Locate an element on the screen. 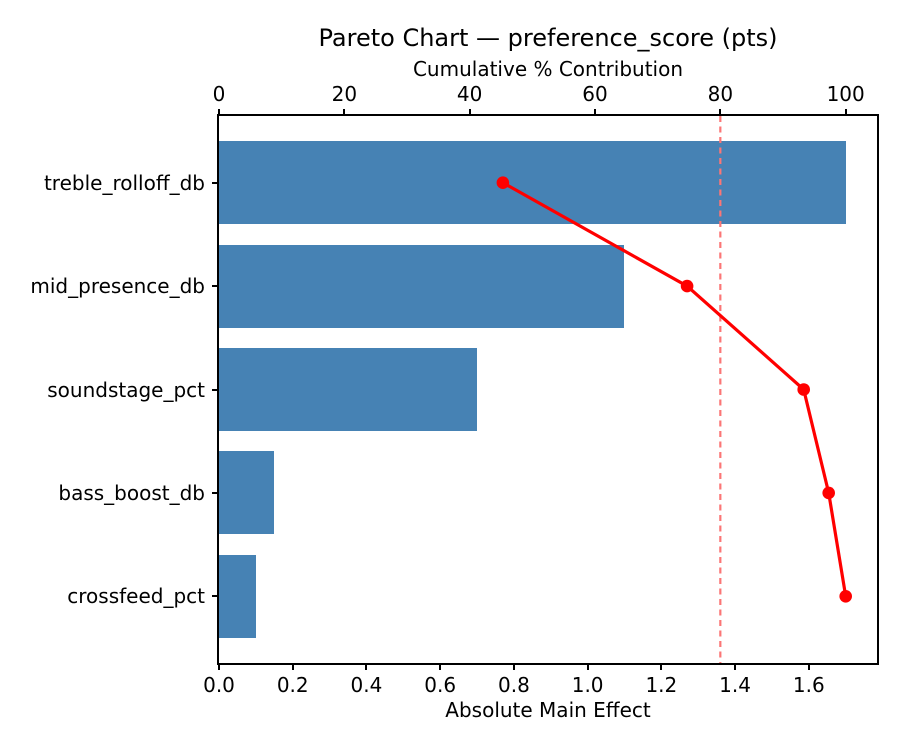 The height and width of the screenshot is (750, 900). bottom-tick-label: 1.6 is located at coordinates (808, 685).